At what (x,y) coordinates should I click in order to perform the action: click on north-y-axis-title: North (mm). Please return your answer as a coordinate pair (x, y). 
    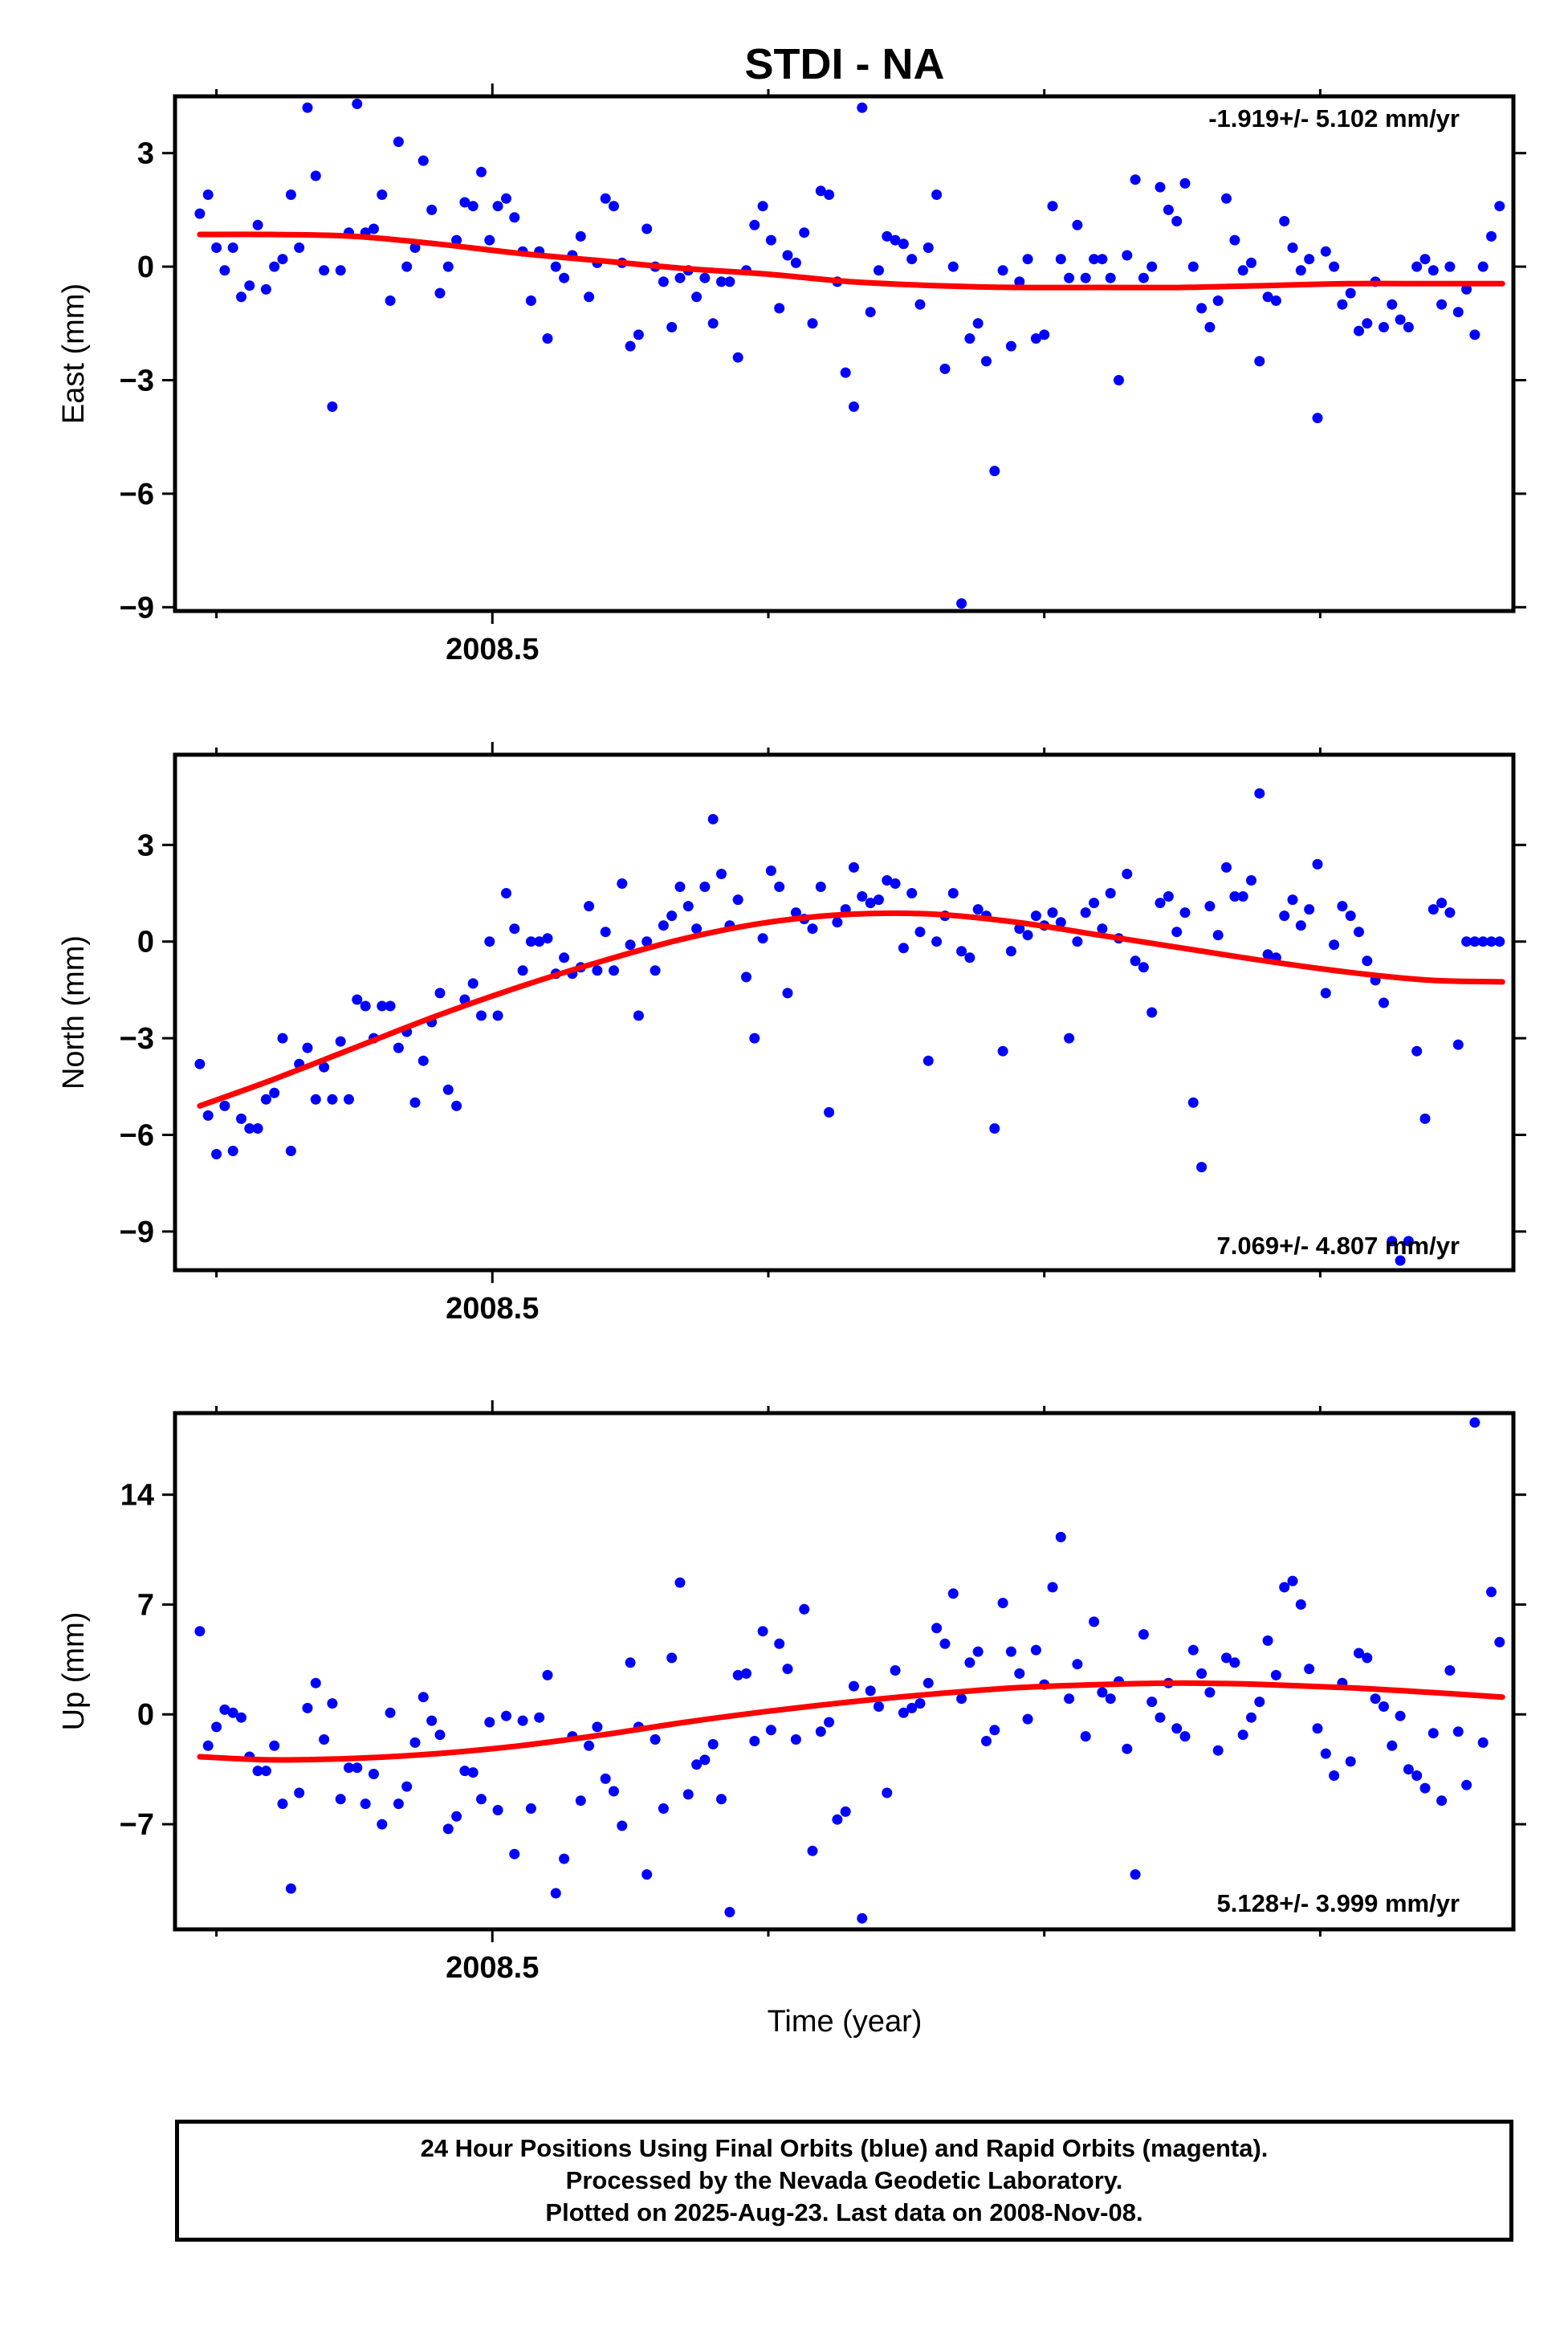
    Looking at the image, I should click on (74, 1012).